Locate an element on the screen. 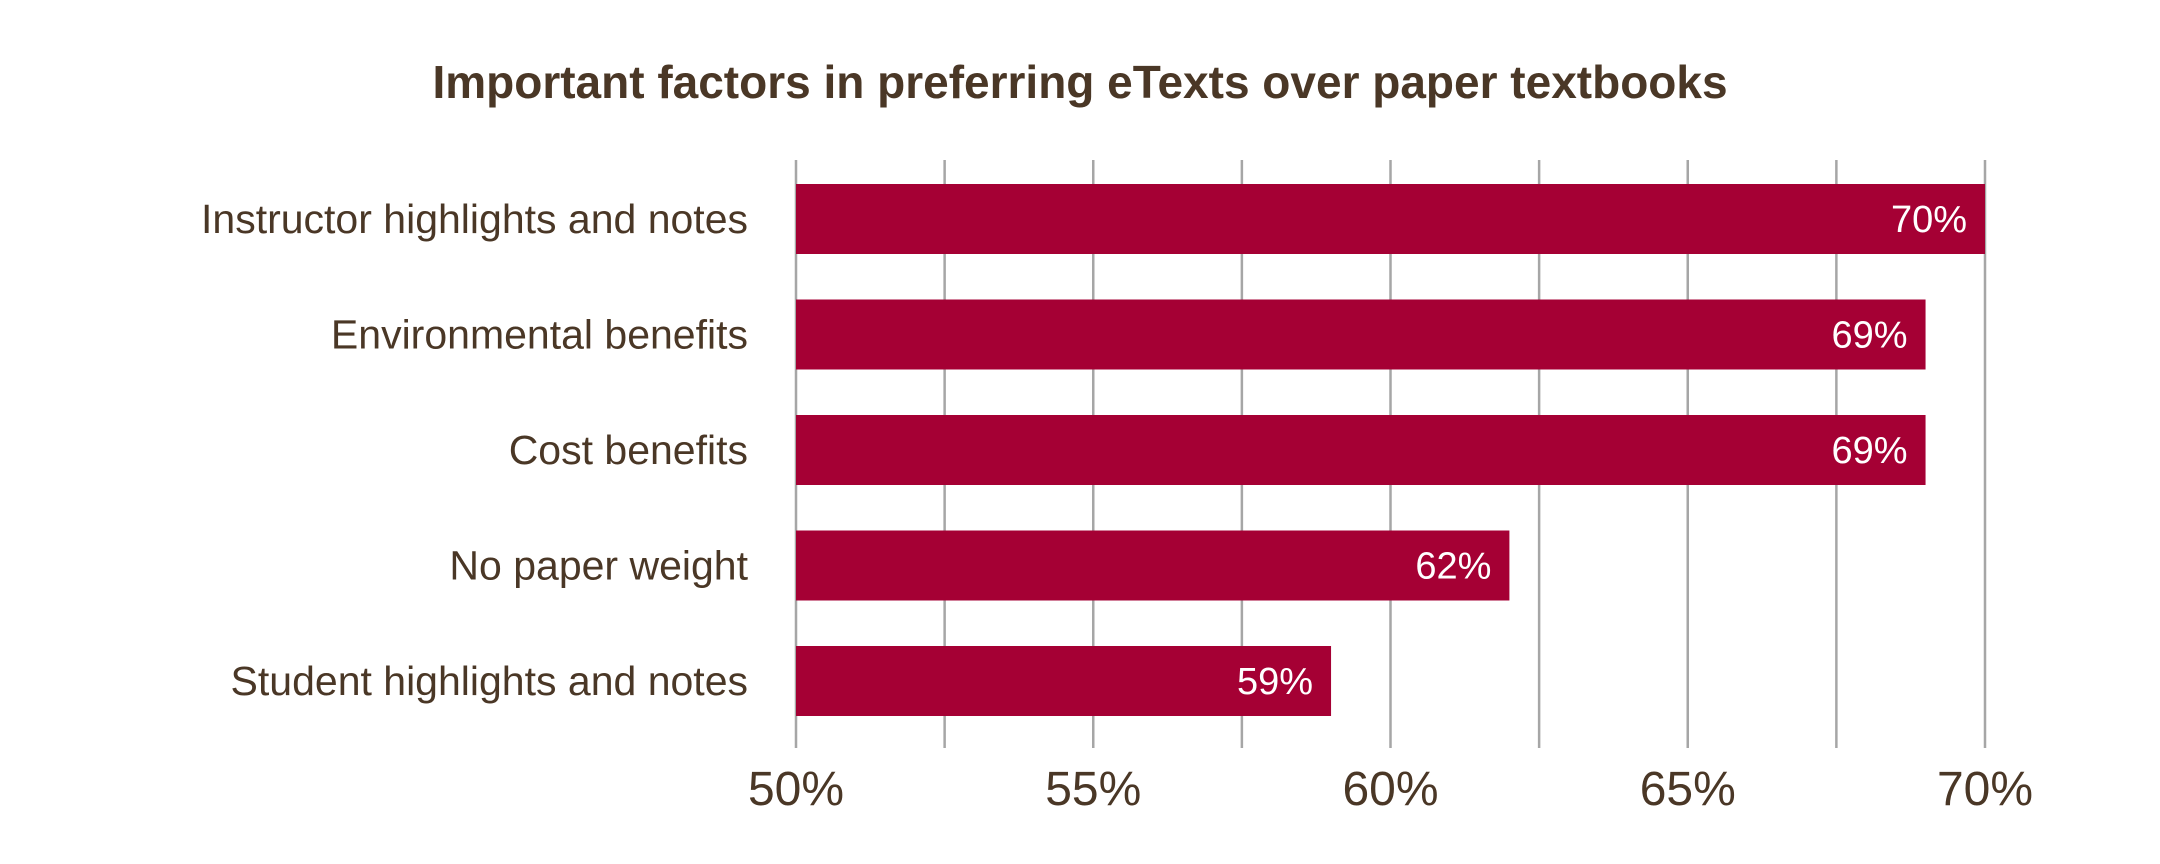  x-axis-ticks: 50% 55% 60% 65% 70% is located at coordinates (1390, 789).